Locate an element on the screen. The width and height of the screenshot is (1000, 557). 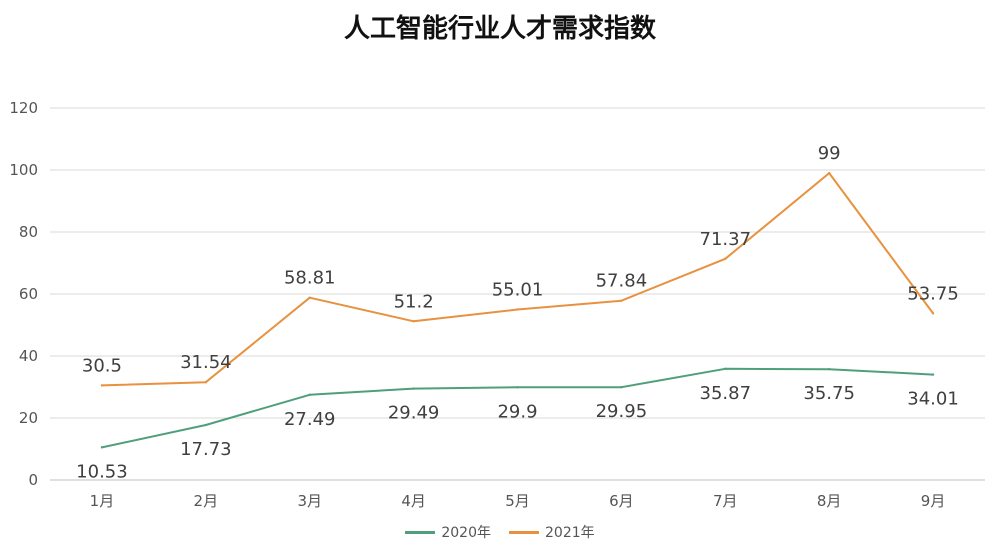
data-label: 34.01 is located at coordinates (933, 399).